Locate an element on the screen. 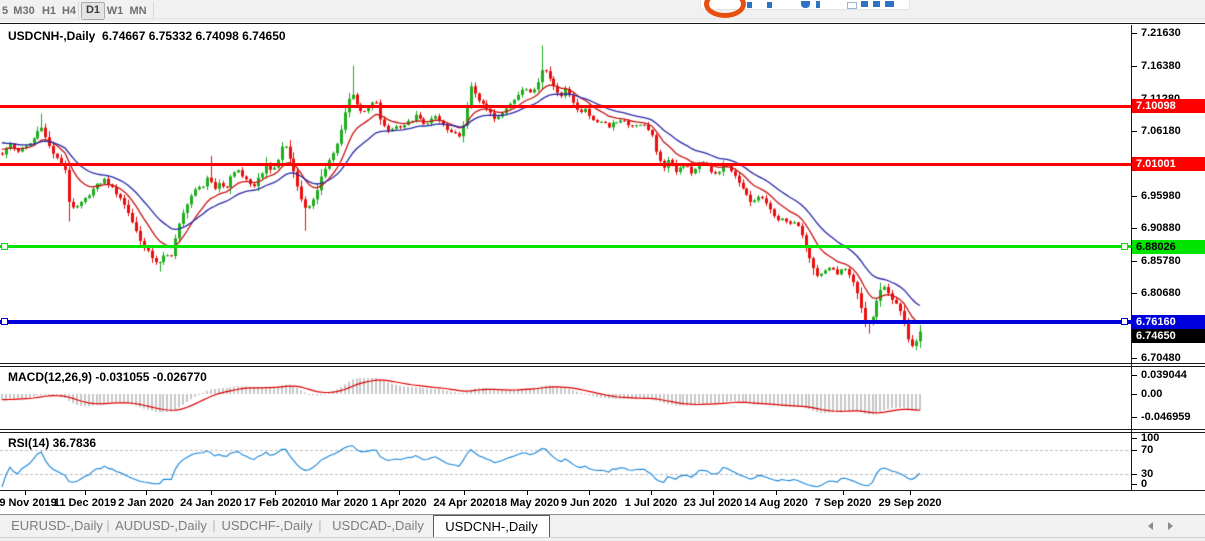 The image size is (1205, 541). macd-indicator-canvas is located at coordinates (565, 398).